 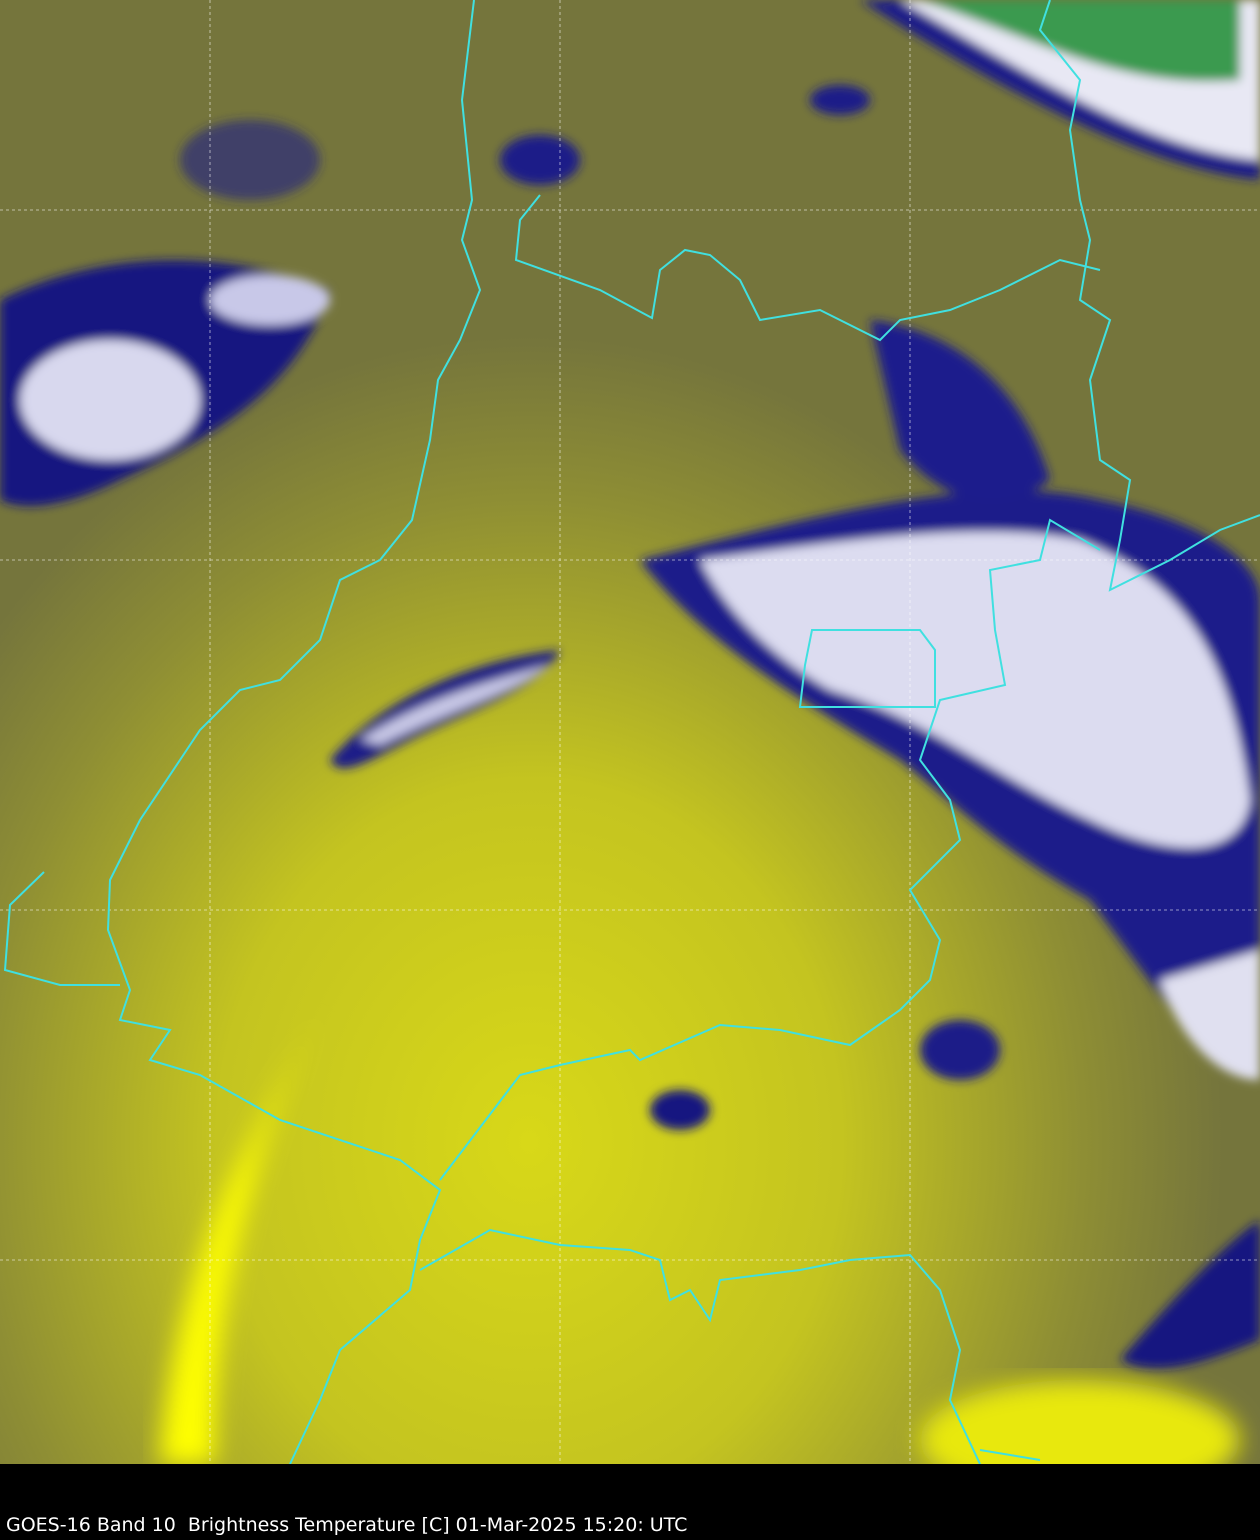 What do you see at coordinates (1080, 1422) in the screenshot?
I see `warm-region-southeast` at bounding box center [1080, 1422].